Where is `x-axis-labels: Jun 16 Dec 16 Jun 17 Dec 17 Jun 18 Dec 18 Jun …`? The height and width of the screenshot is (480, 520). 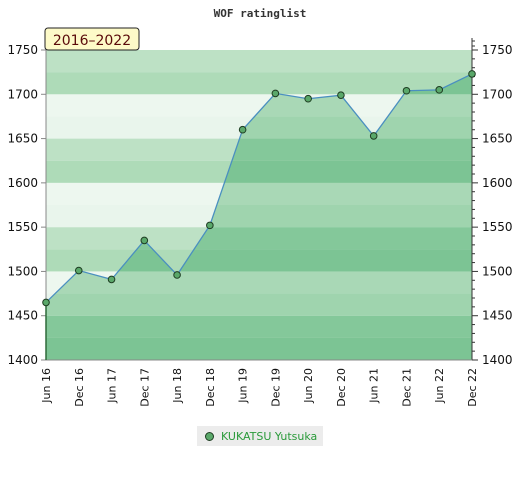
x-axis-labels: Jun 16 Dec 16 Jun 17 Dec 17 Jun 18 Dec 18 Jun … is located at coordinates (259, 387).